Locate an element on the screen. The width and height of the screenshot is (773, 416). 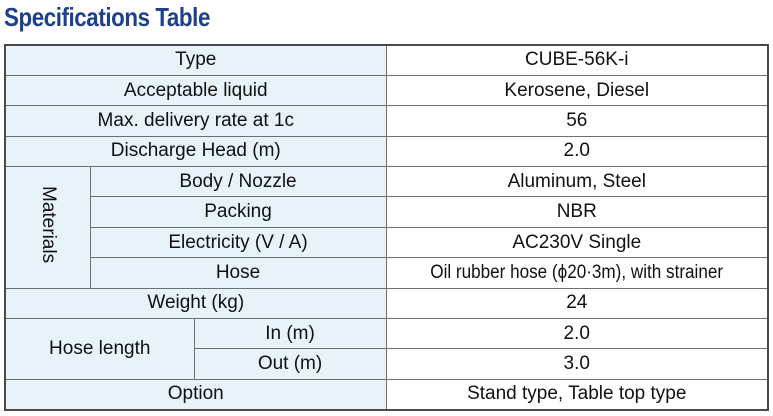
table-row: Weight (kg) 24 is located at coordinates (386, 303).